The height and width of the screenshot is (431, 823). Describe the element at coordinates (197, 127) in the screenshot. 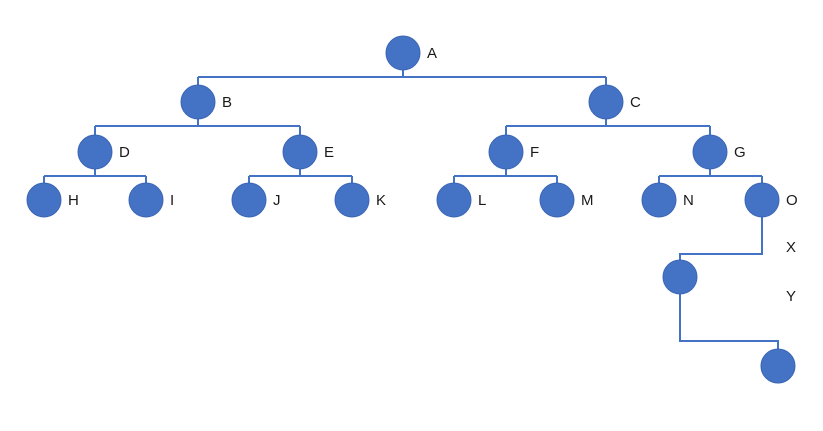

I see `edge-b` at that location.